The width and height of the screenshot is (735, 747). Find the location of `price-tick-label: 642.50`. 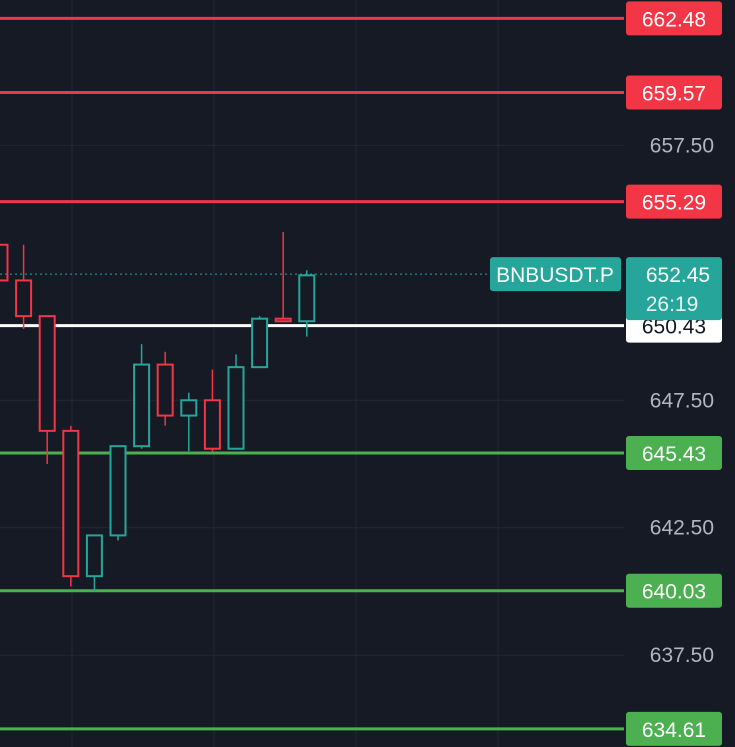

price-tick-label: 642.50 is located at coordinates (682, 528).